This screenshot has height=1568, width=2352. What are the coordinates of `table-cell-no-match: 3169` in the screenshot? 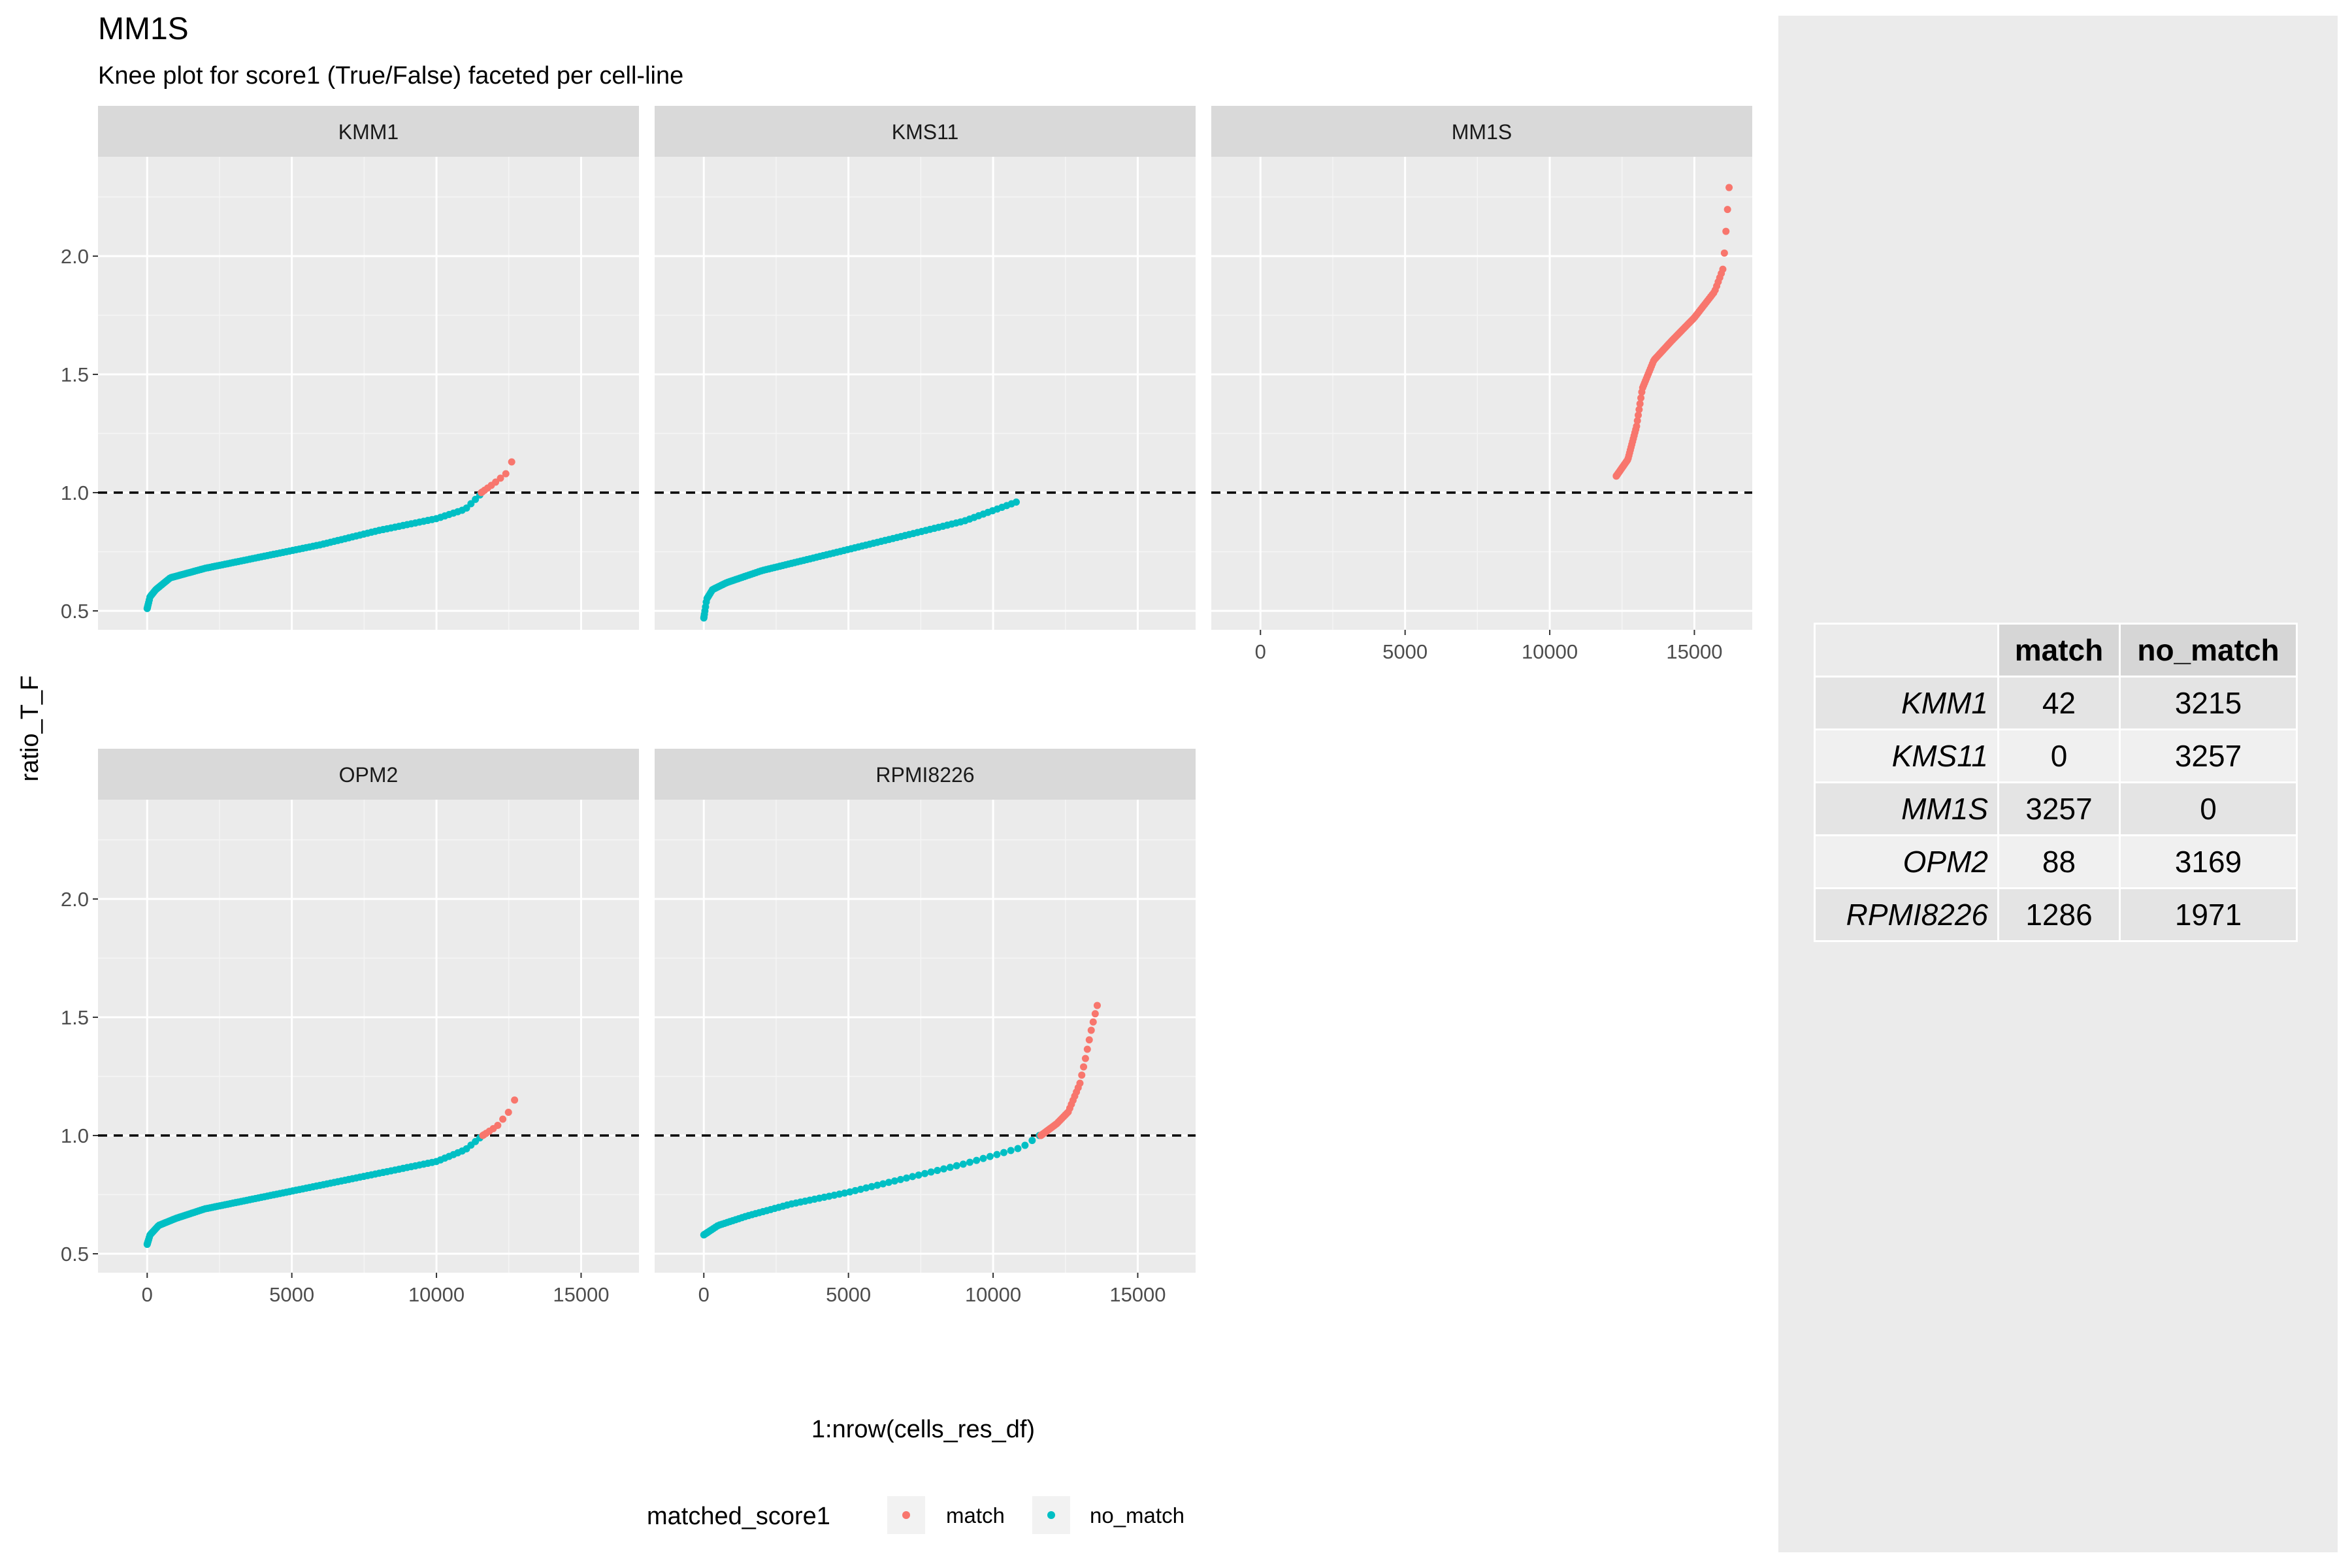 It's located at (2208, 861).